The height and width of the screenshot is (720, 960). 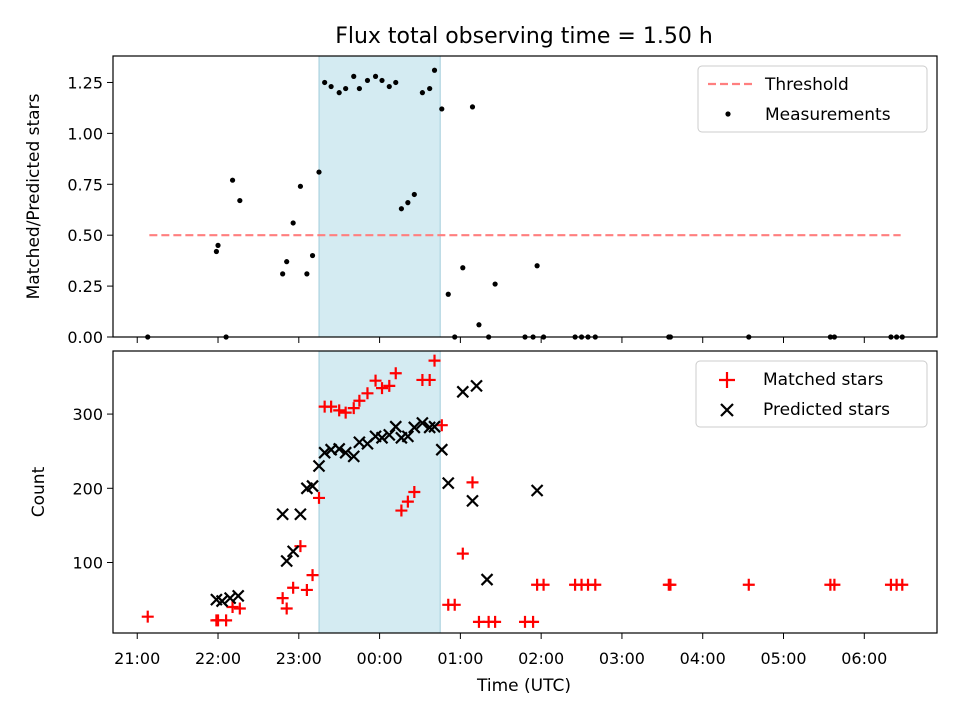 What do you see at coordinates (379, 196) in the screenshot?
I see `highlight-span` at bounding box center [379, 196].